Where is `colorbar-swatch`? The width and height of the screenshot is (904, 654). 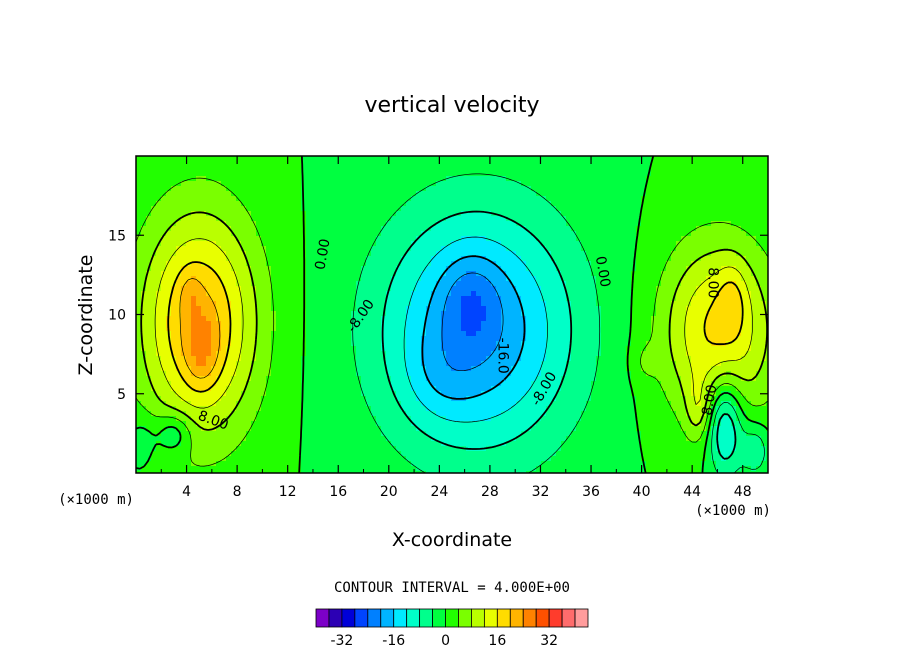
colorbar-swatch is located at coordinates (439, 618).